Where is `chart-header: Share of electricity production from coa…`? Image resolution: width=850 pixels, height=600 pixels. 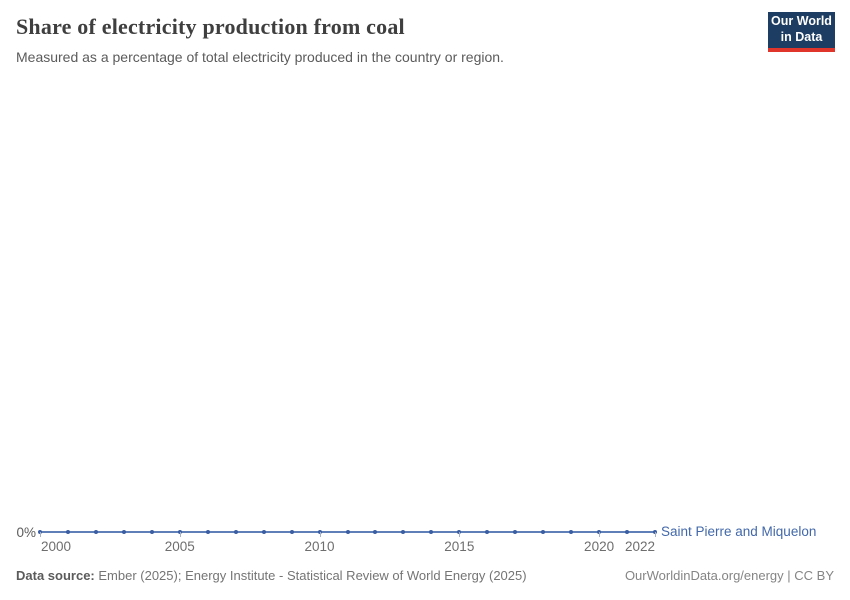 chart-header: Share of electricity production from coa… is located at coordinates (378, 40).